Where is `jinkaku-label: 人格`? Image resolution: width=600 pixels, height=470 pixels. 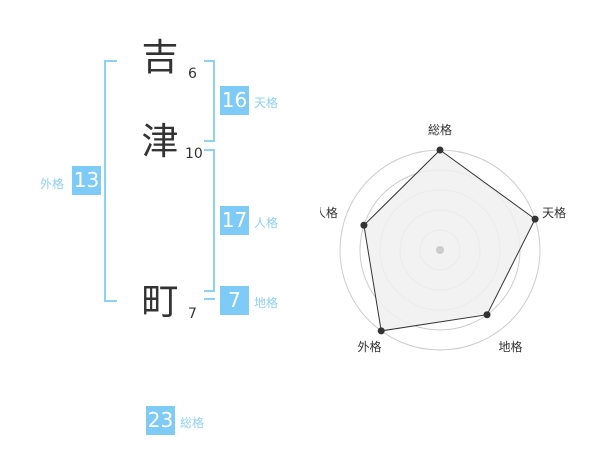
jinkaku-label: 人格 is located at coordinates (266, 223).